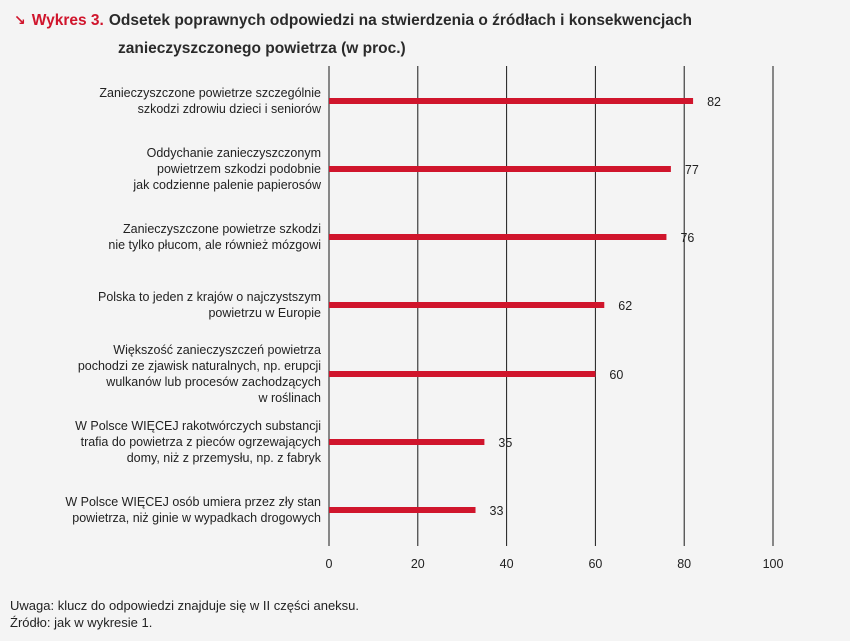 This screenshot has height=641, width=850. Describe the element at coordinates (507, 564) in the screenshot. I see `x-tick-label-40: 40` at that location.